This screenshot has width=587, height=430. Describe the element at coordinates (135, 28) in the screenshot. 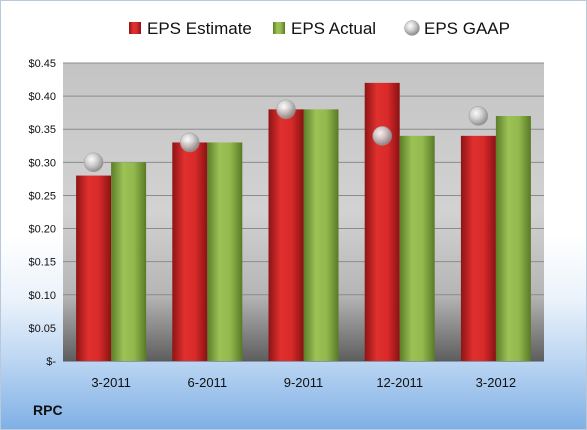

I see `legend-swatch-eps-estimate` at that location.